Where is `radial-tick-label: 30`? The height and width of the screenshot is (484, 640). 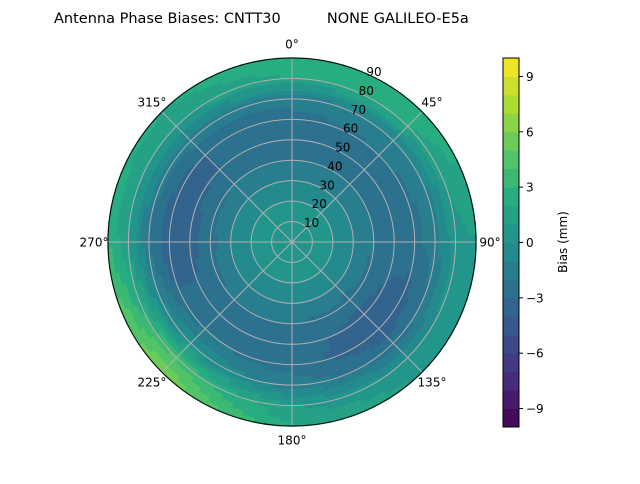
radial-tick-label: 30 is located at coordinates (326, 185).